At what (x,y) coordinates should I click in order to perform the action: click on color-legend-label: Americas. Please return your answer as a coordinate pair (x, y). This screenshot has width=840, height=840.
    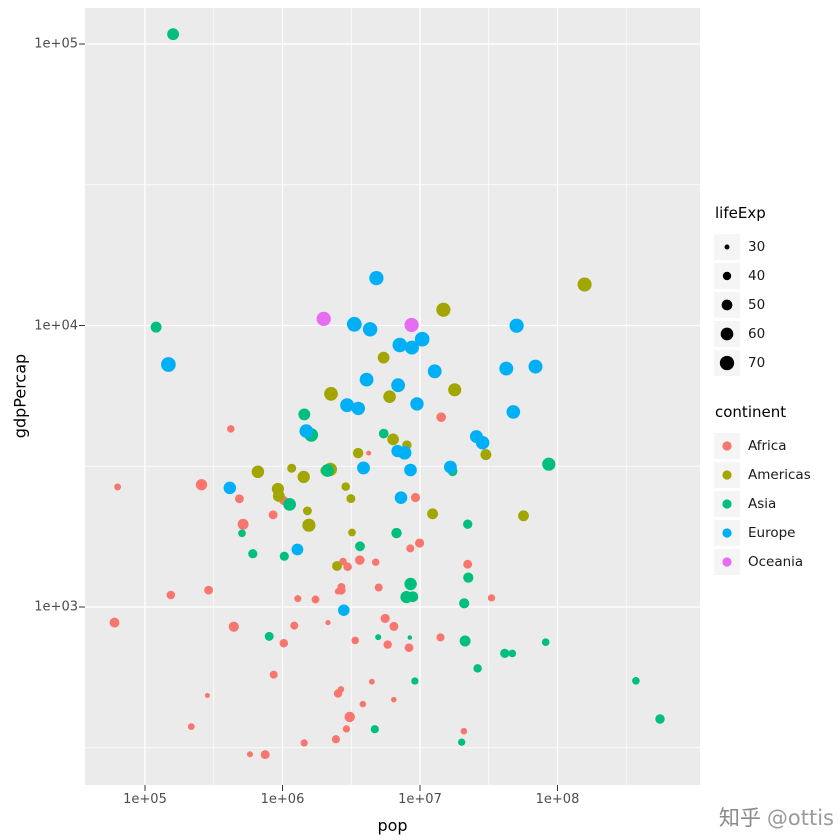
    Looking at the image, I should click on (779, 474).